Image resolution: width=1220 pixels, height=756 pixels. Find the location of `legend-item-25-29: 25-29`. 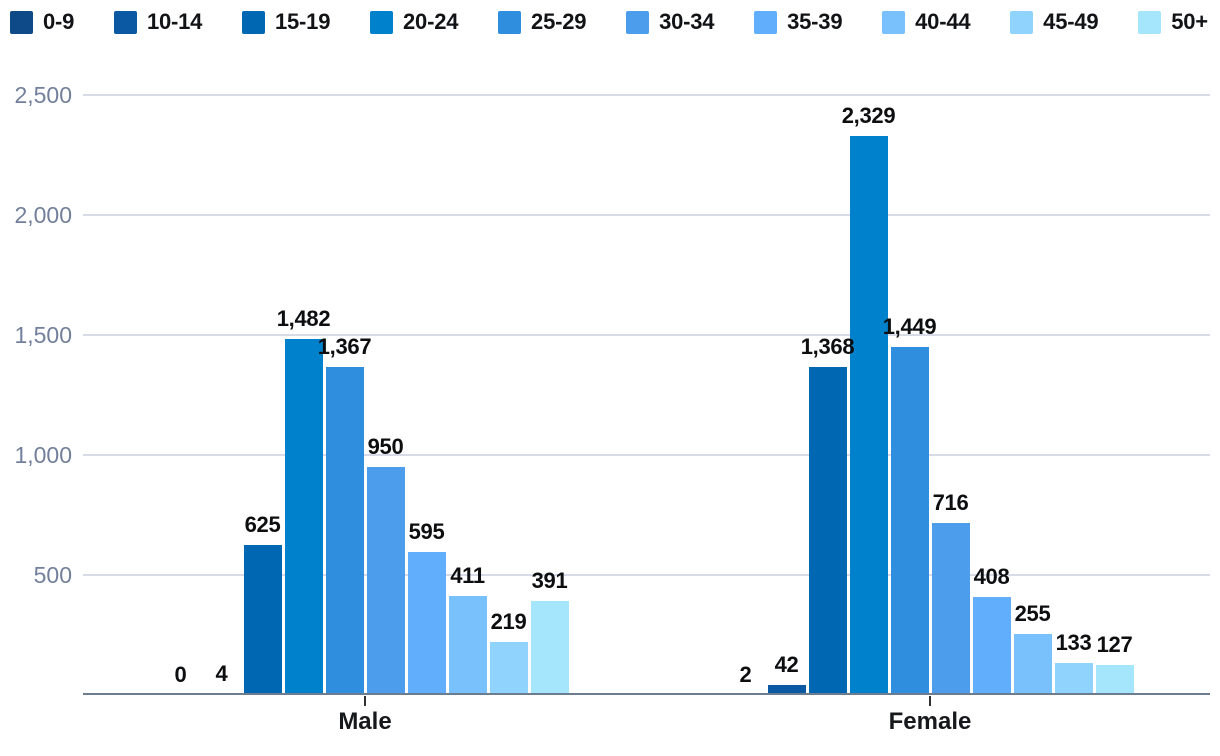

legend-item-25-29: 25-29 is located at coordinates (542, 22).